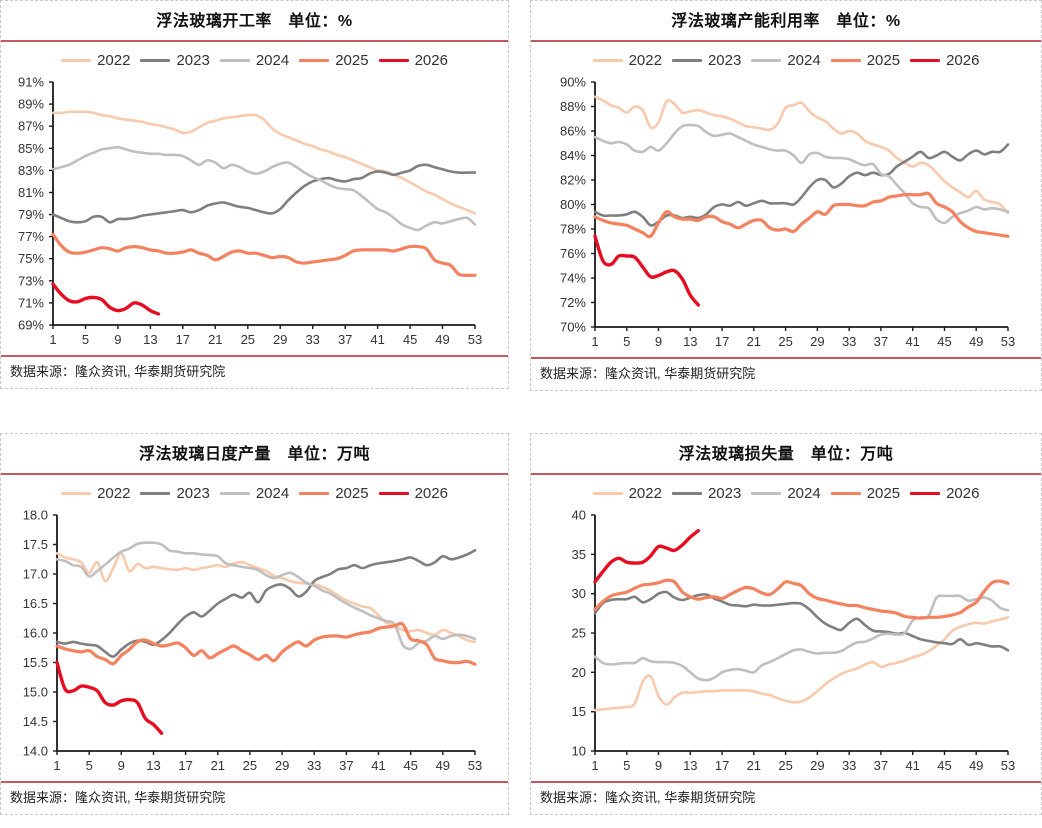 Image resolution: width=1042 pixels, height=828 pixels. Describe the element at coordinates (573, 302) in the screenshot. I see `svg-text: 72%` at that location.